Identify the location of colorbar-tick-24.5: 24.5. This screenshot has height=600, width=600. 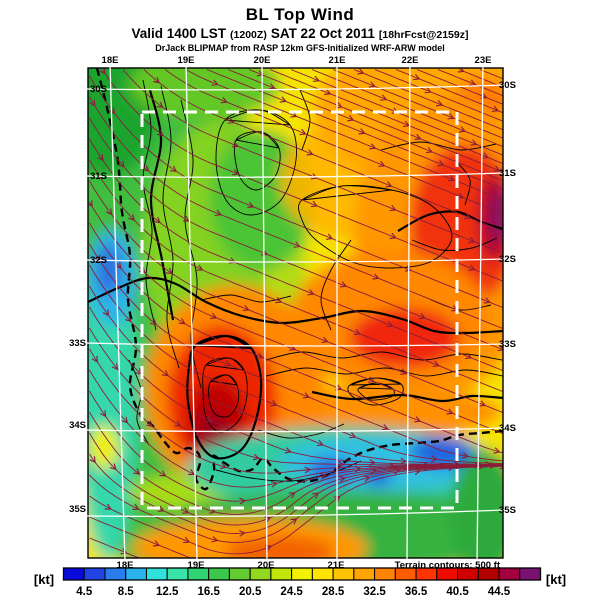
(291, 592).